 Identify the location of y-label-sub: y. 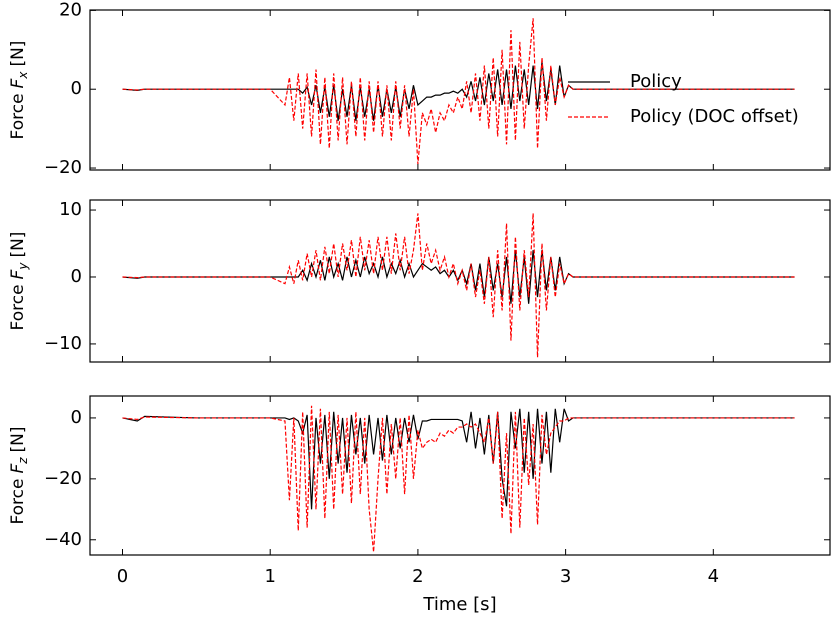
(23, 266).